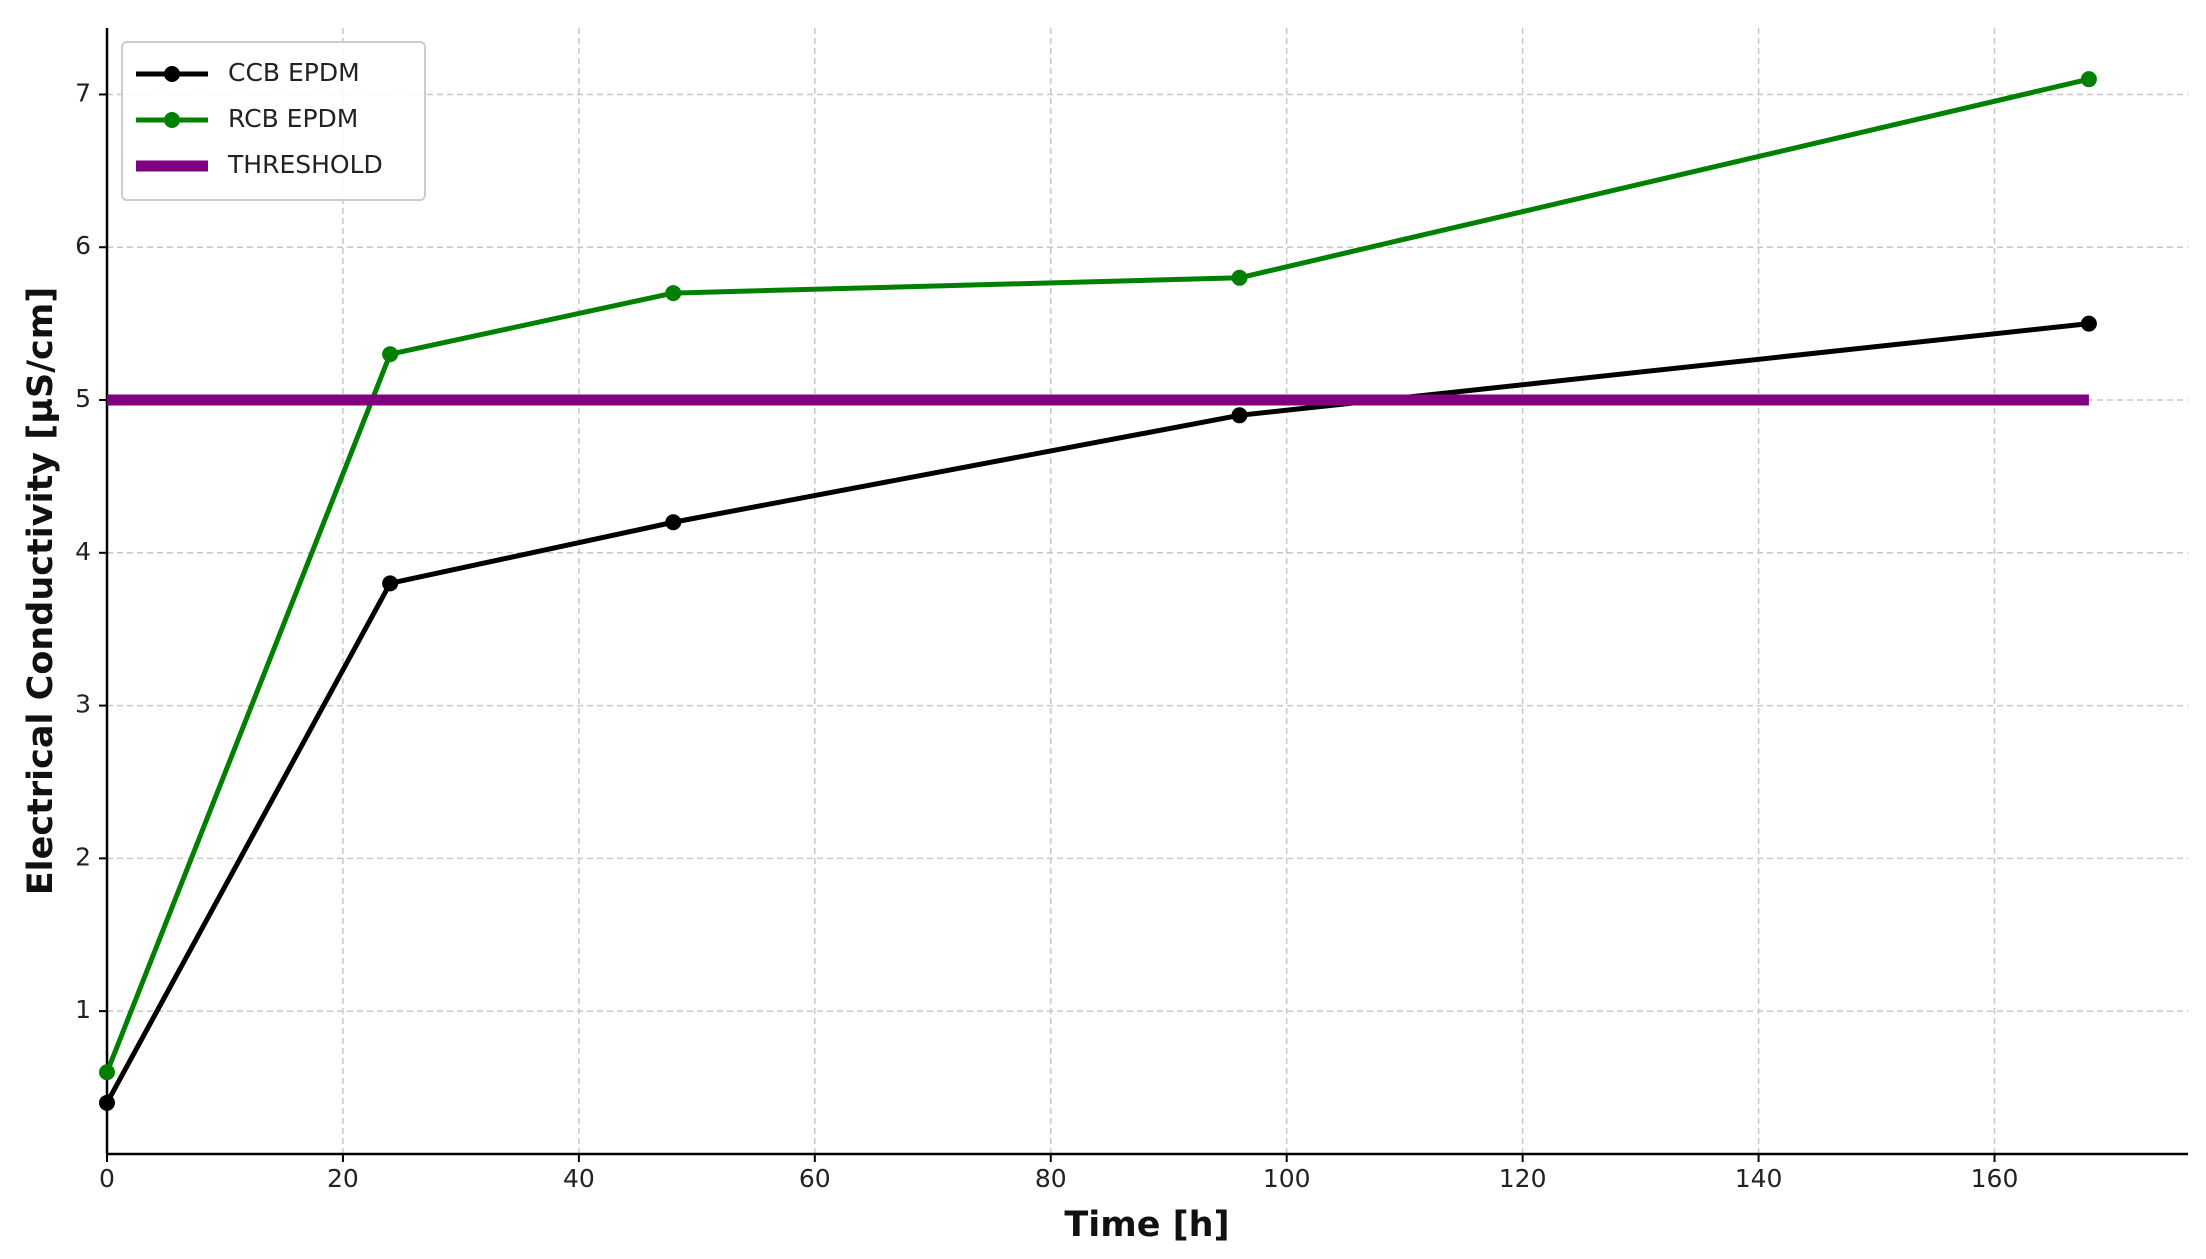 This screenshot has width=2206, height=1259. What do you see at coordinates (343, 1178) in the screenshot?
I see `x-tick-label: 20` at bounding box center [343, 1178].